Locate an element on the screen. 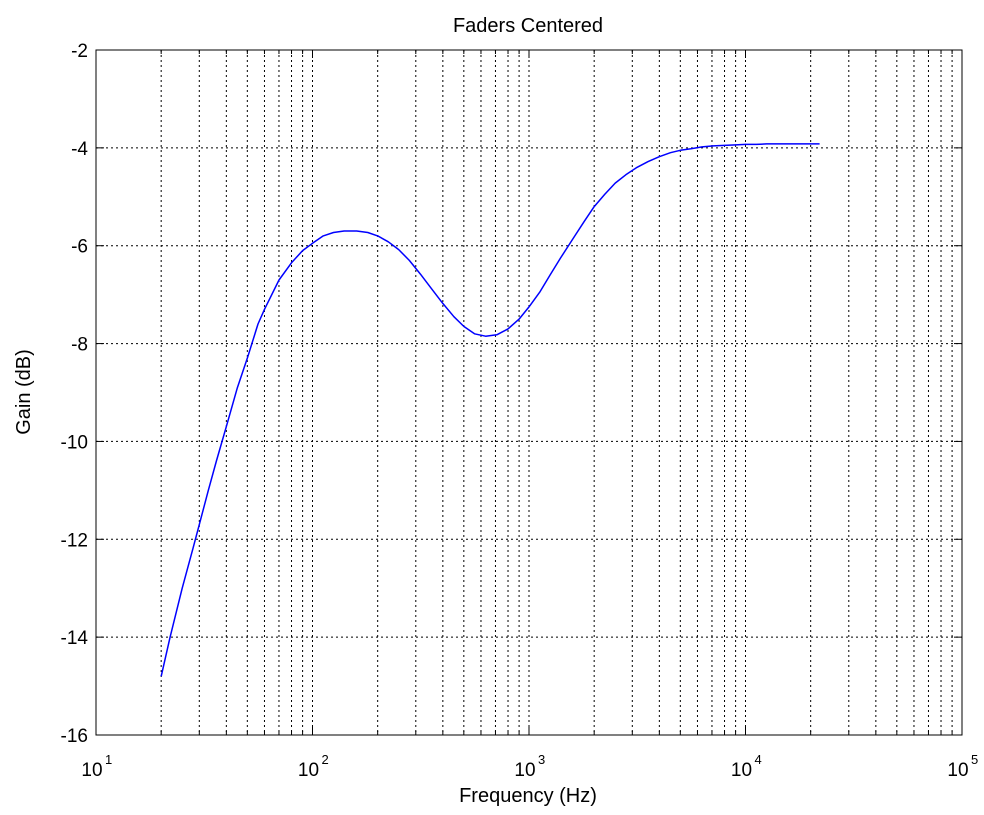 The width and height of the screenshot is (984, 815). x-tick-label: 10³ is located at coordinates (529, 766).